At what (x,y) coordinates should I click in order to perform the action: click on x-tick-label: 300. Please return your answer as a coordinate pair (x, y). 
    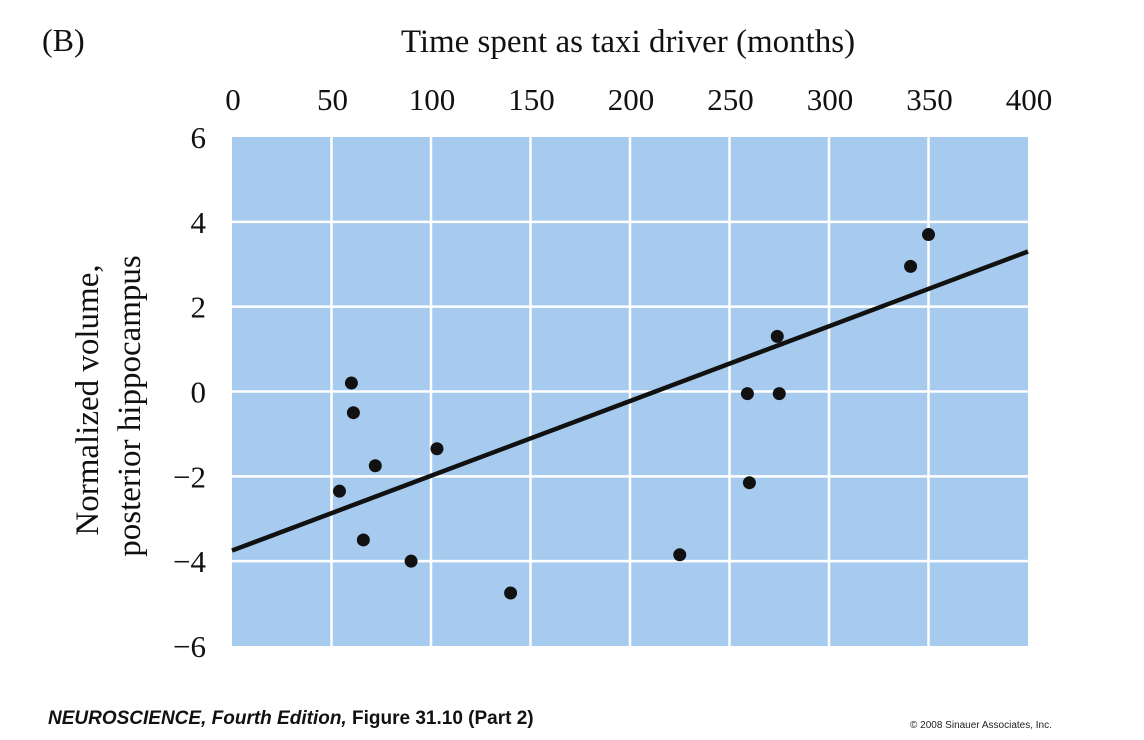
    Looking at the image, I should click on (830, 99).